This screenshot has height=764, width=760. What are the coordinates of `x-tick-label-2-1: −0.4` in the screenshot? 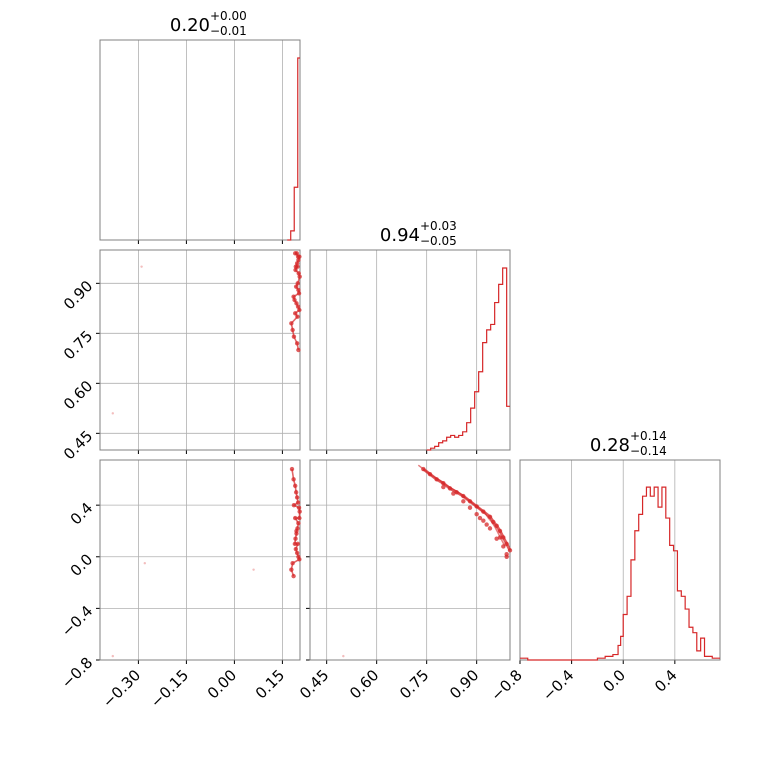 It's located at (558, 685).